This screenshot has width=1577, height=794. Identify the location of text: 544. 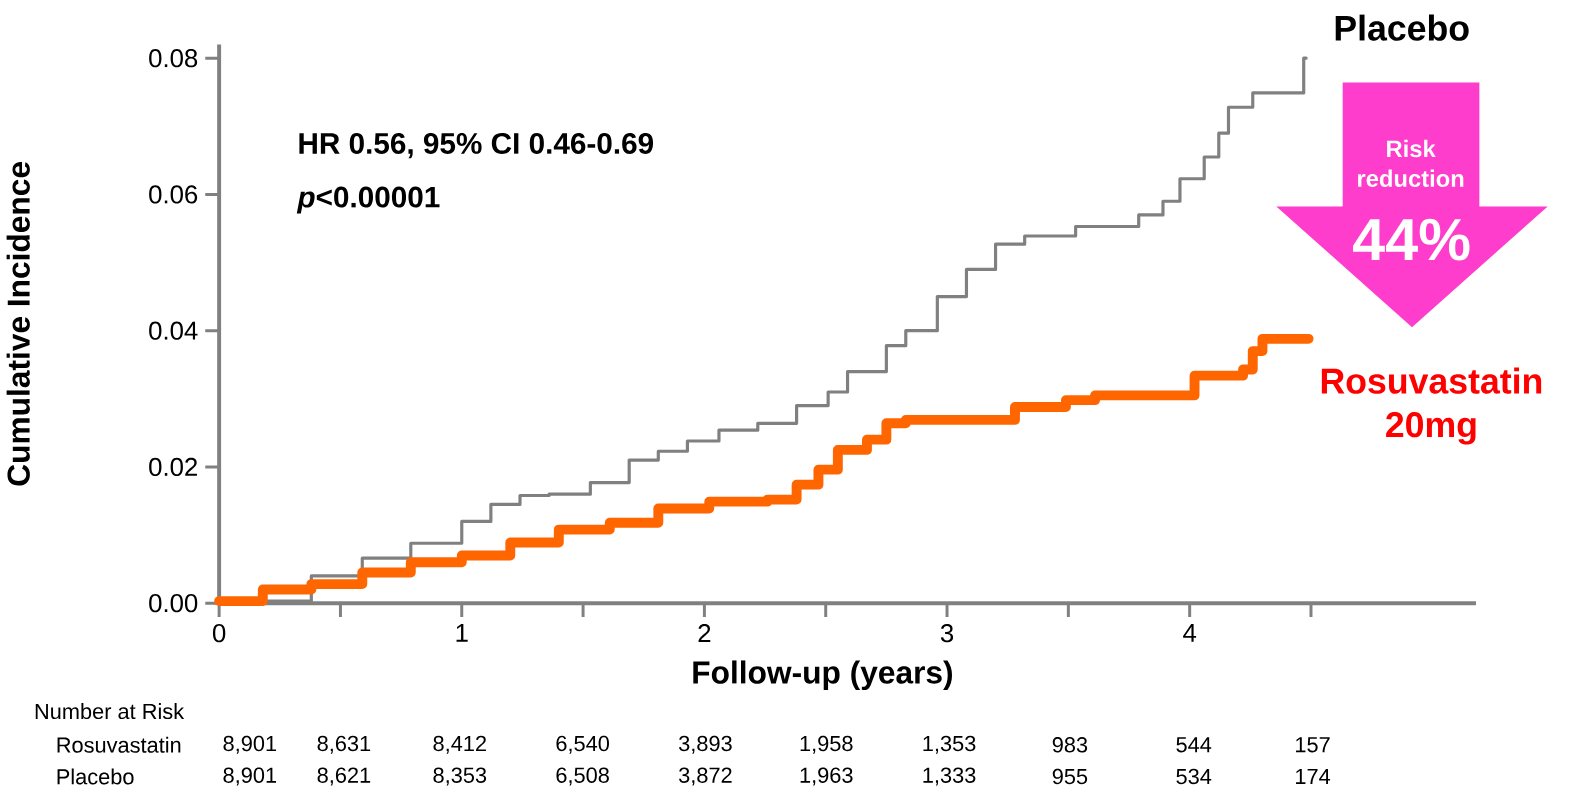
(1194, 745).